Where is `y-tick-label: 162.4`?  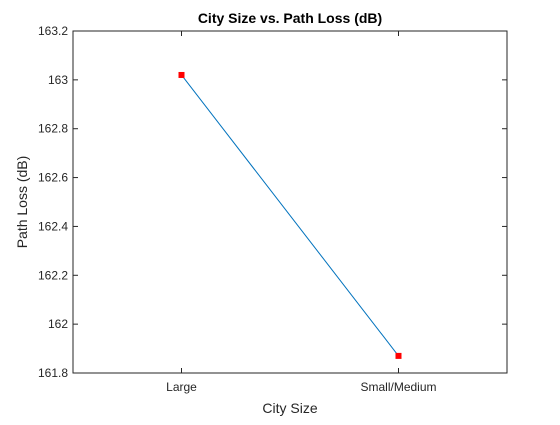 y-tick-label: 162.4 is located at coordinates (53, 226).